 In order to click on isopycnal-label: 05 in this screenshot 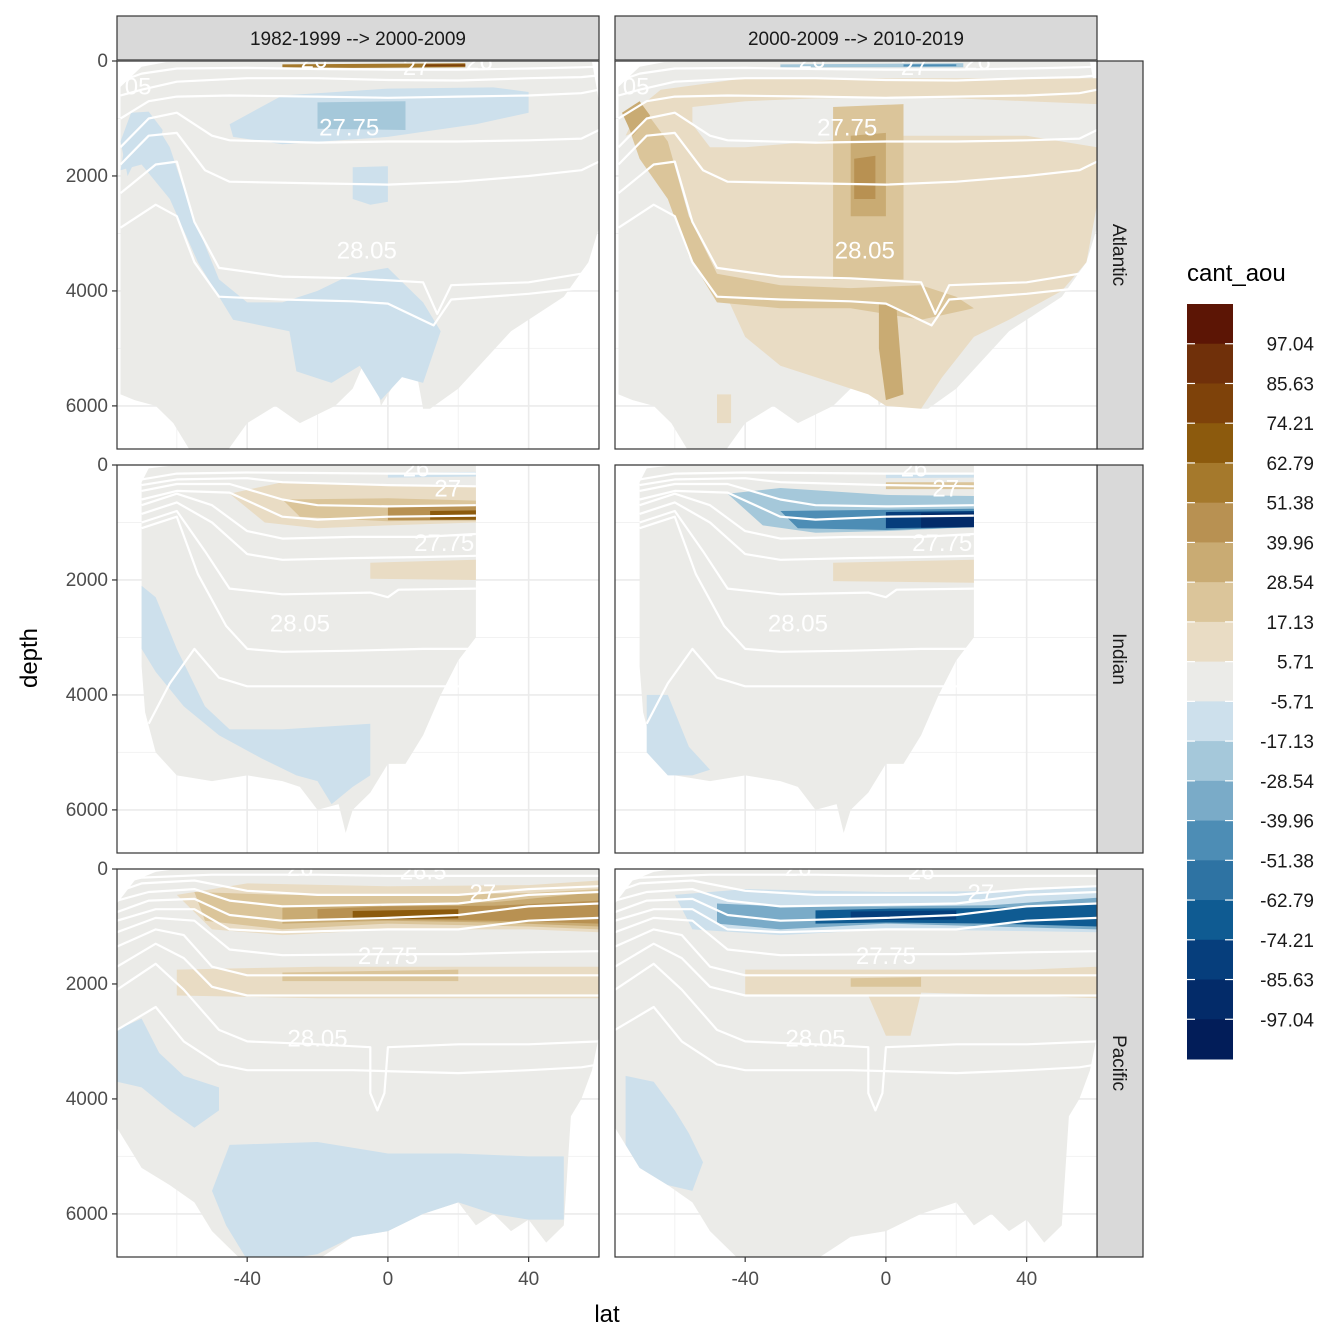, I will do `click(138, 86)`.